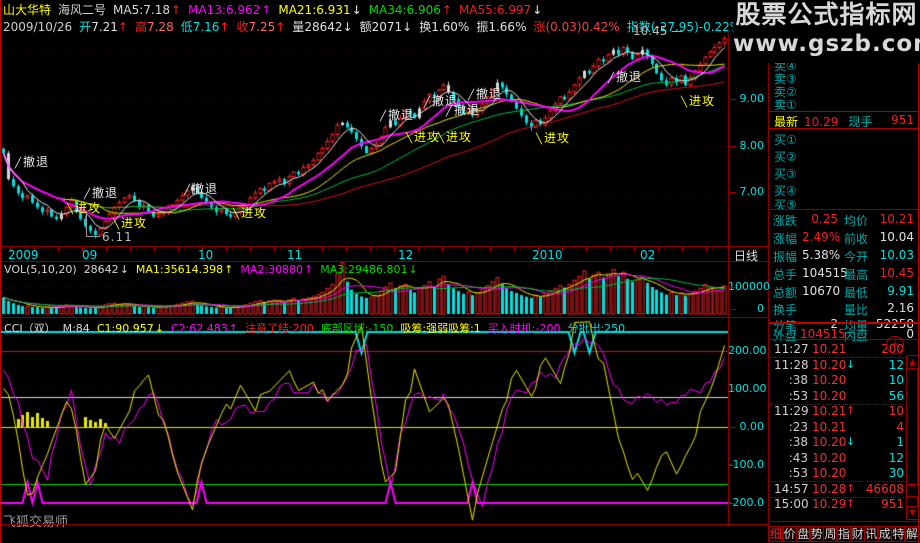 Image resolution: width=920 pixels, height=543 pixels. Describe the element at coordinates (912, 534) in the screenshot. I see `bottom-tab-11: 解` at that location.